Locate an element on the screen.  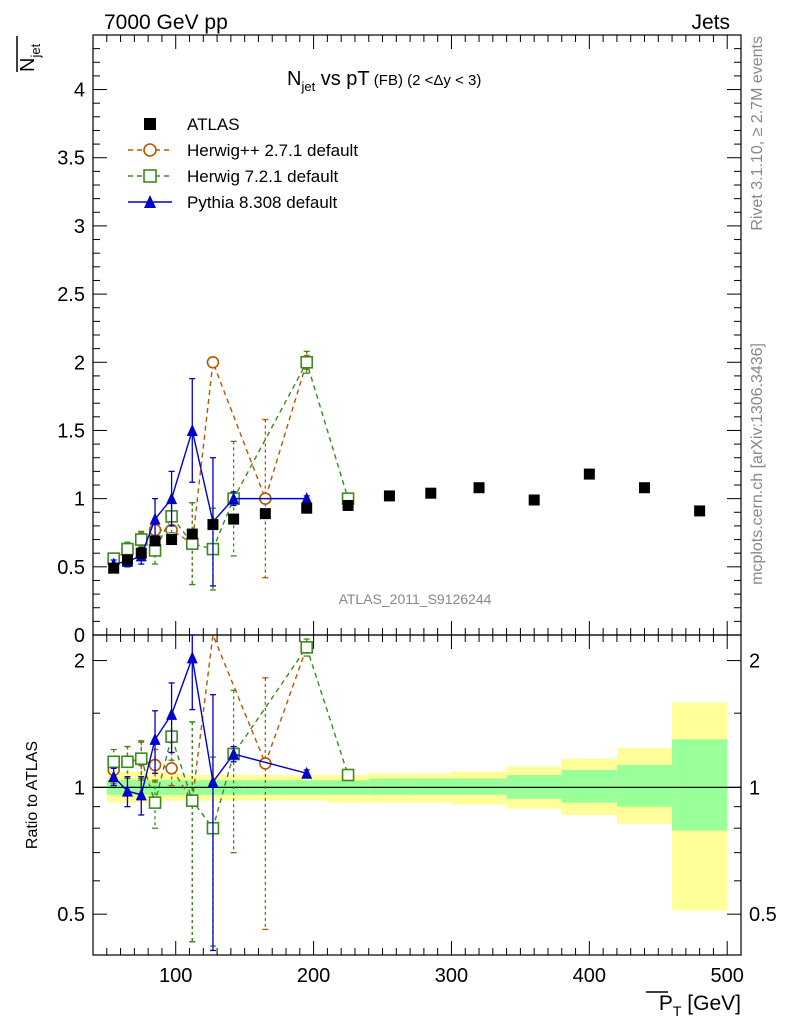
plot-title: Njet vs pT (FB) (2 <Δy < 3) is located at coordinates (384, 81).